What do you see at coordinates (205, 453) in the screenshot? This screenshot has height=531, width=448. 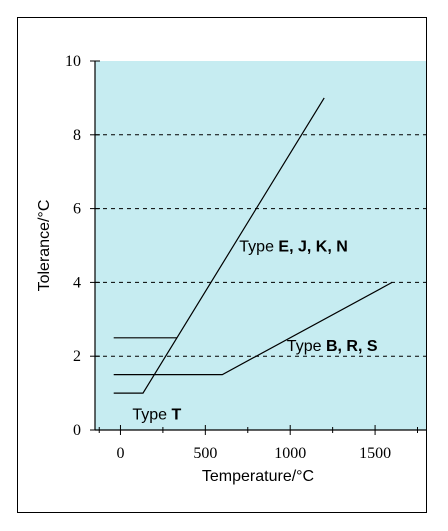 I see `x-tick-label: 500` at bounding box center [205, 453].